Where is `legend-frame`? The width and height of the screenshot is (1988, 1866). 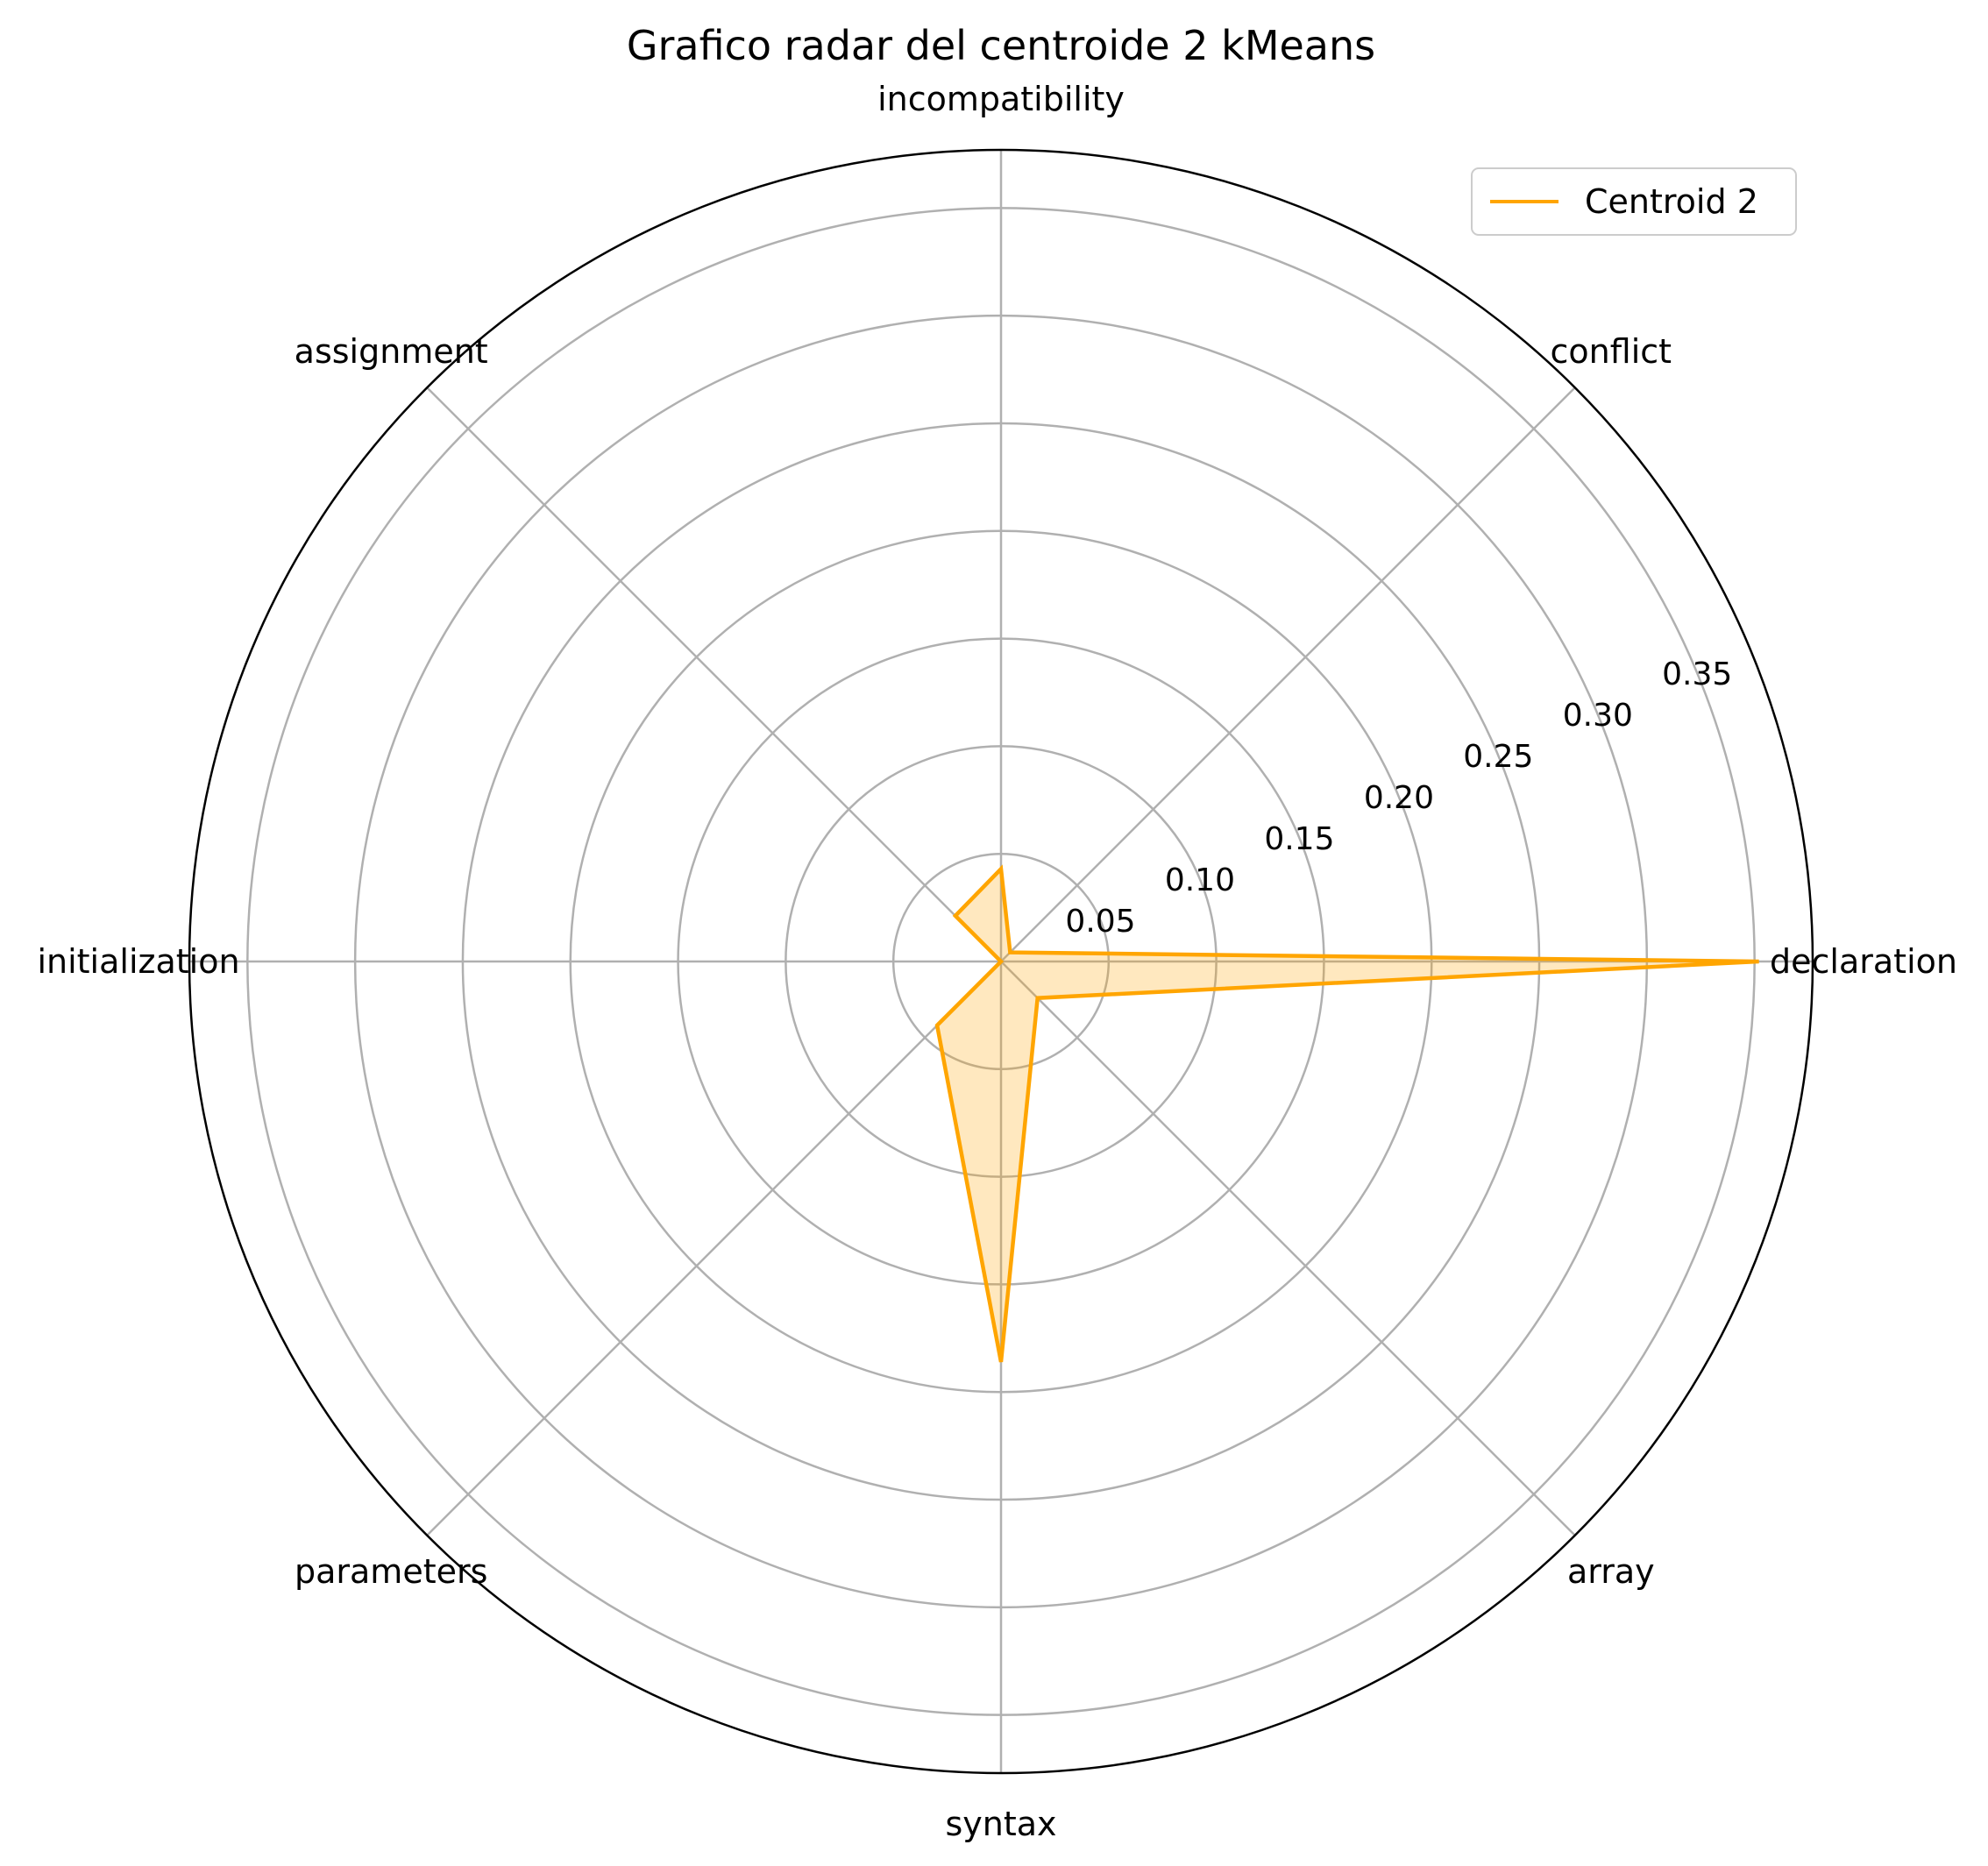
legend-frame is located at coordinates (1634, 202).